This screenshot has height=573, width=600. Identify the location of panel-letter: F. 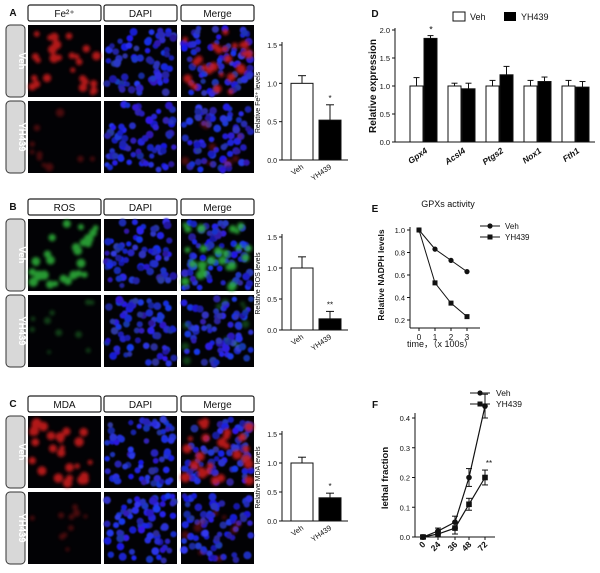
(375, 405).